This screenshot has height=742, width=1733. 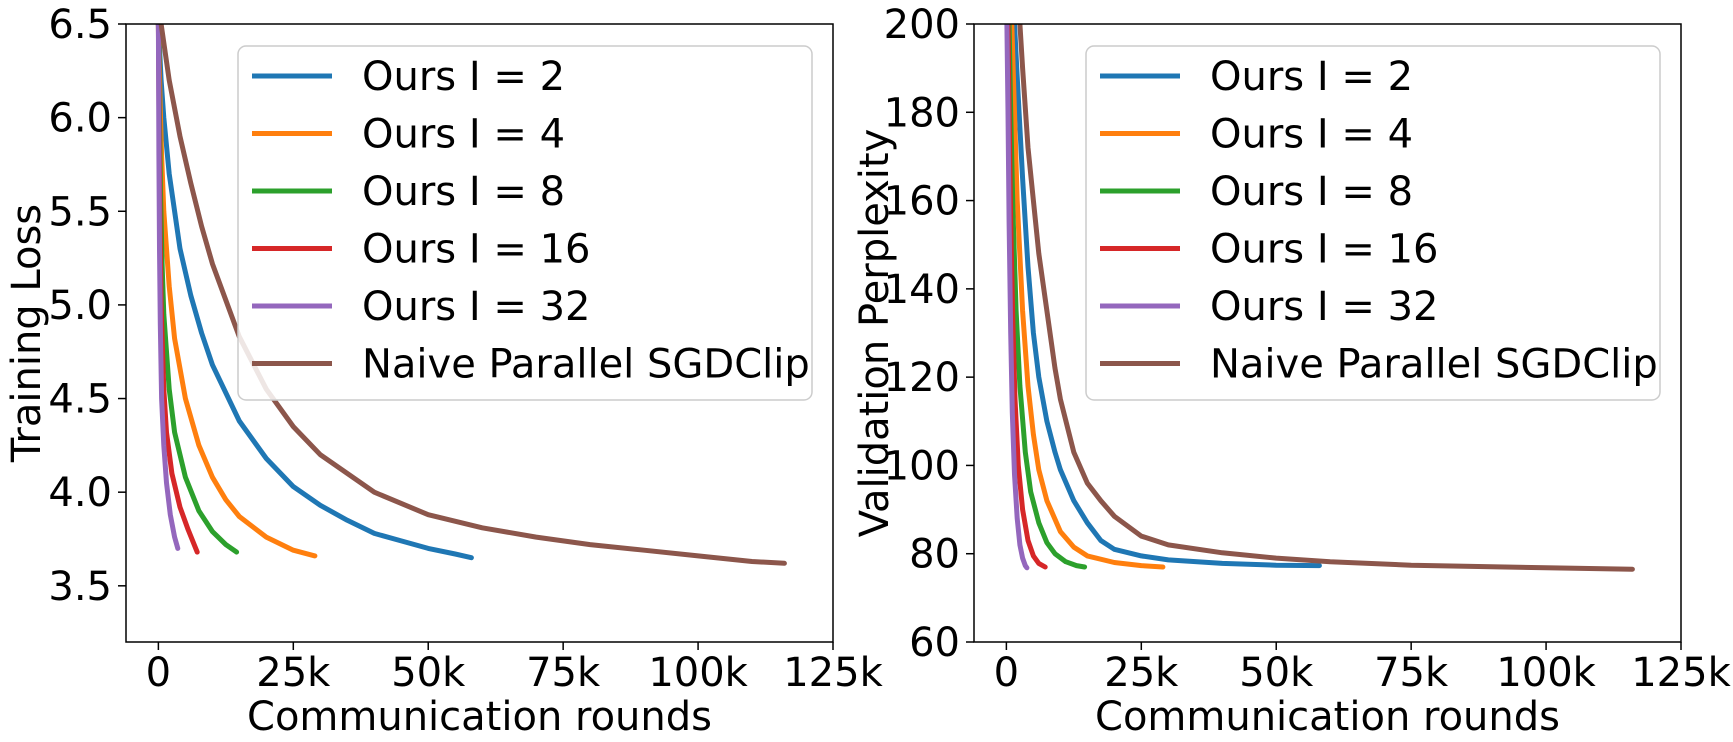 I want to click on y-tick-label: 140, so click(x=922, y=290).